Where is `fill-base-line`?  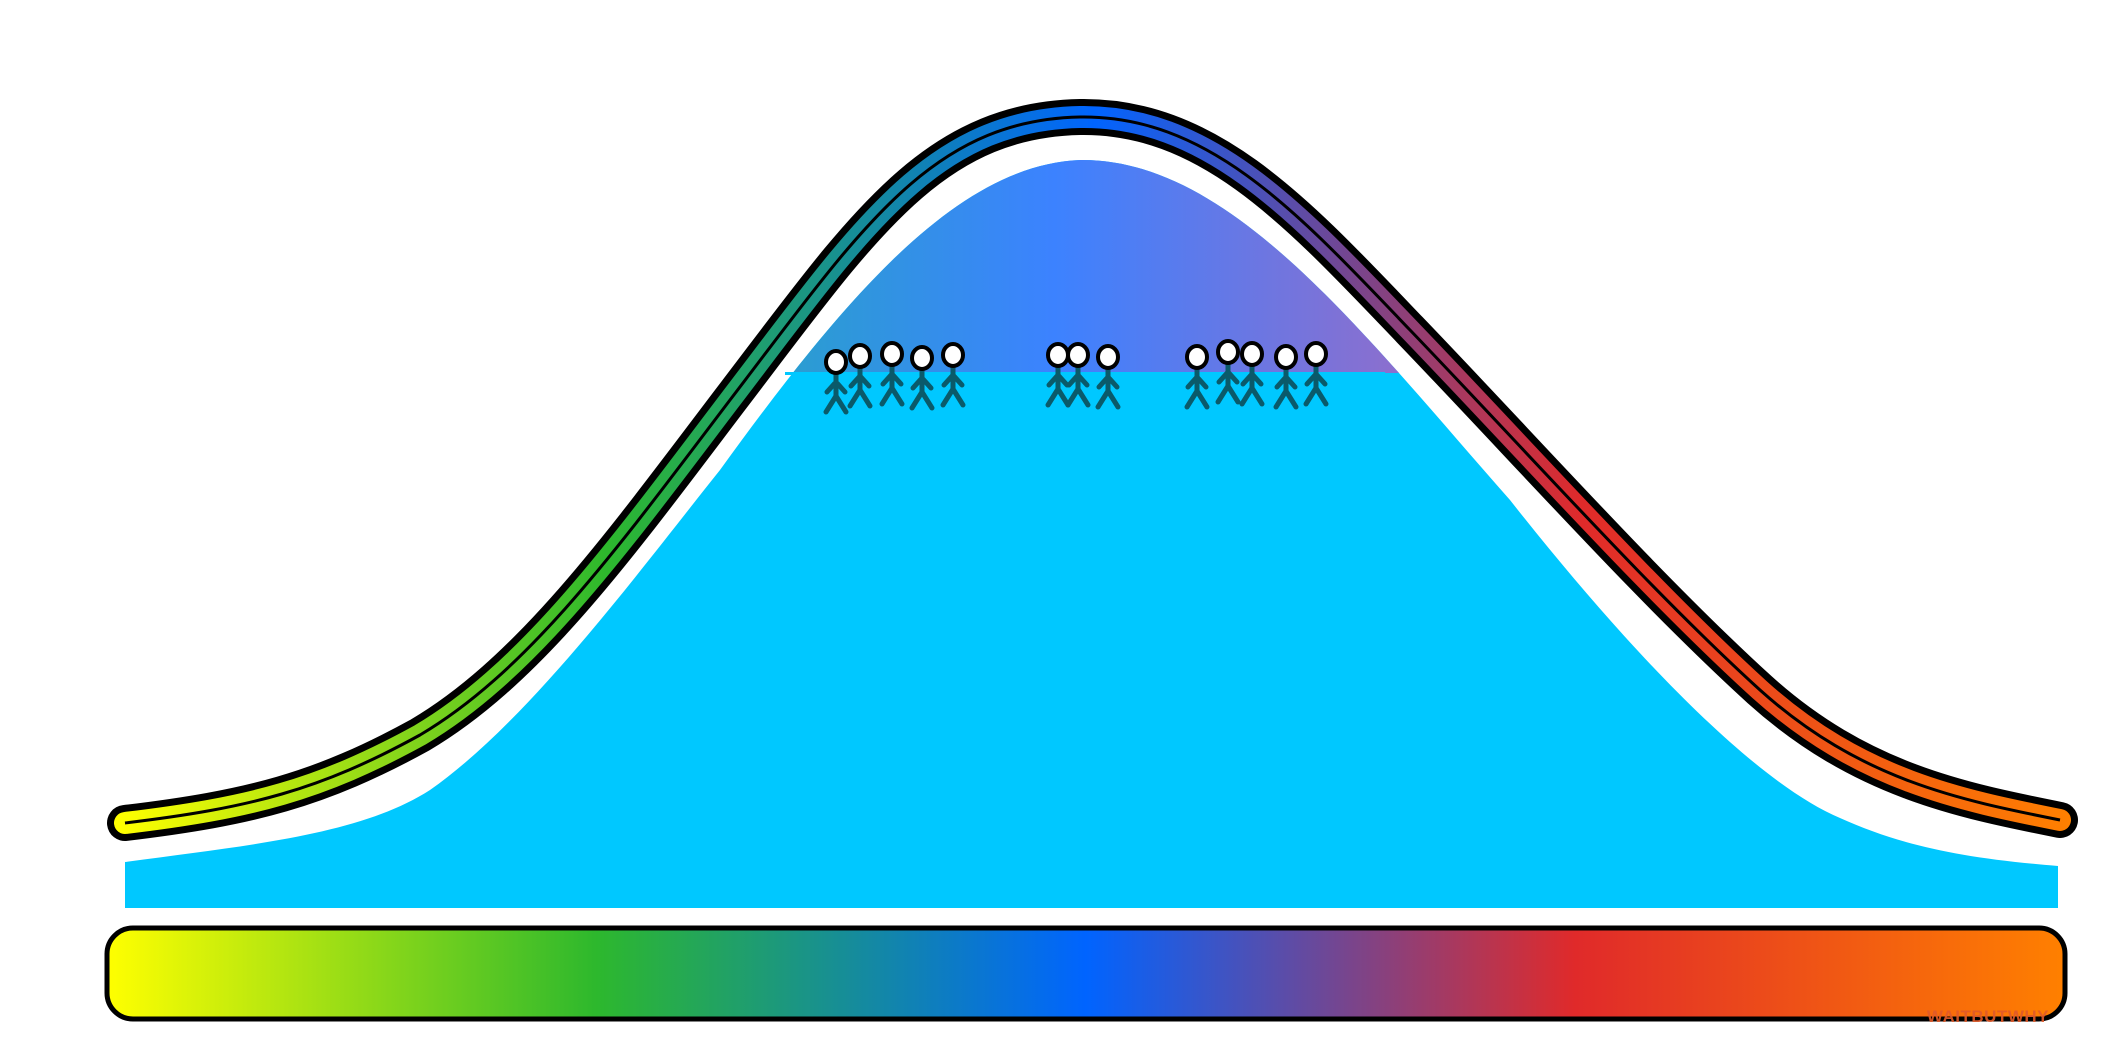 fill-base-line is located at coordinates (1085, 373).